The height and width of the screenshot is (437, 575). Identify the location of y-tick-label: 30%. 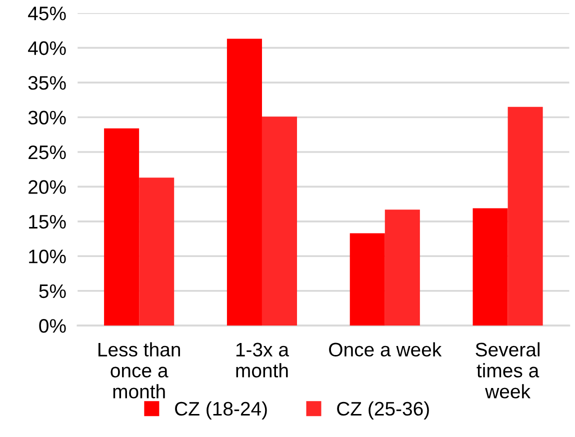
(47, 117).